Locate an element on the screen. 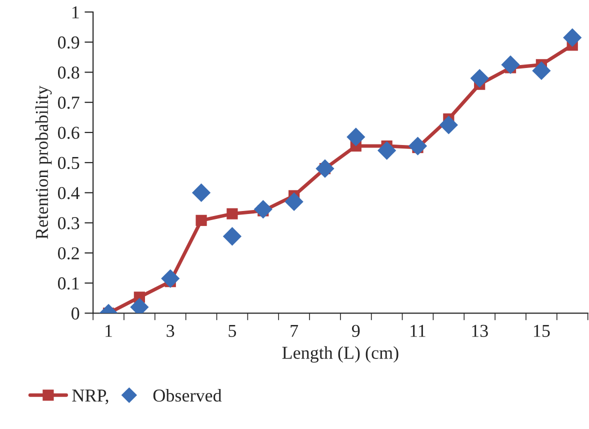 Image resolution: width=589 pixels, height=429 pixels. y-tick-label: 0.8 is located at coordinates (69, 72).